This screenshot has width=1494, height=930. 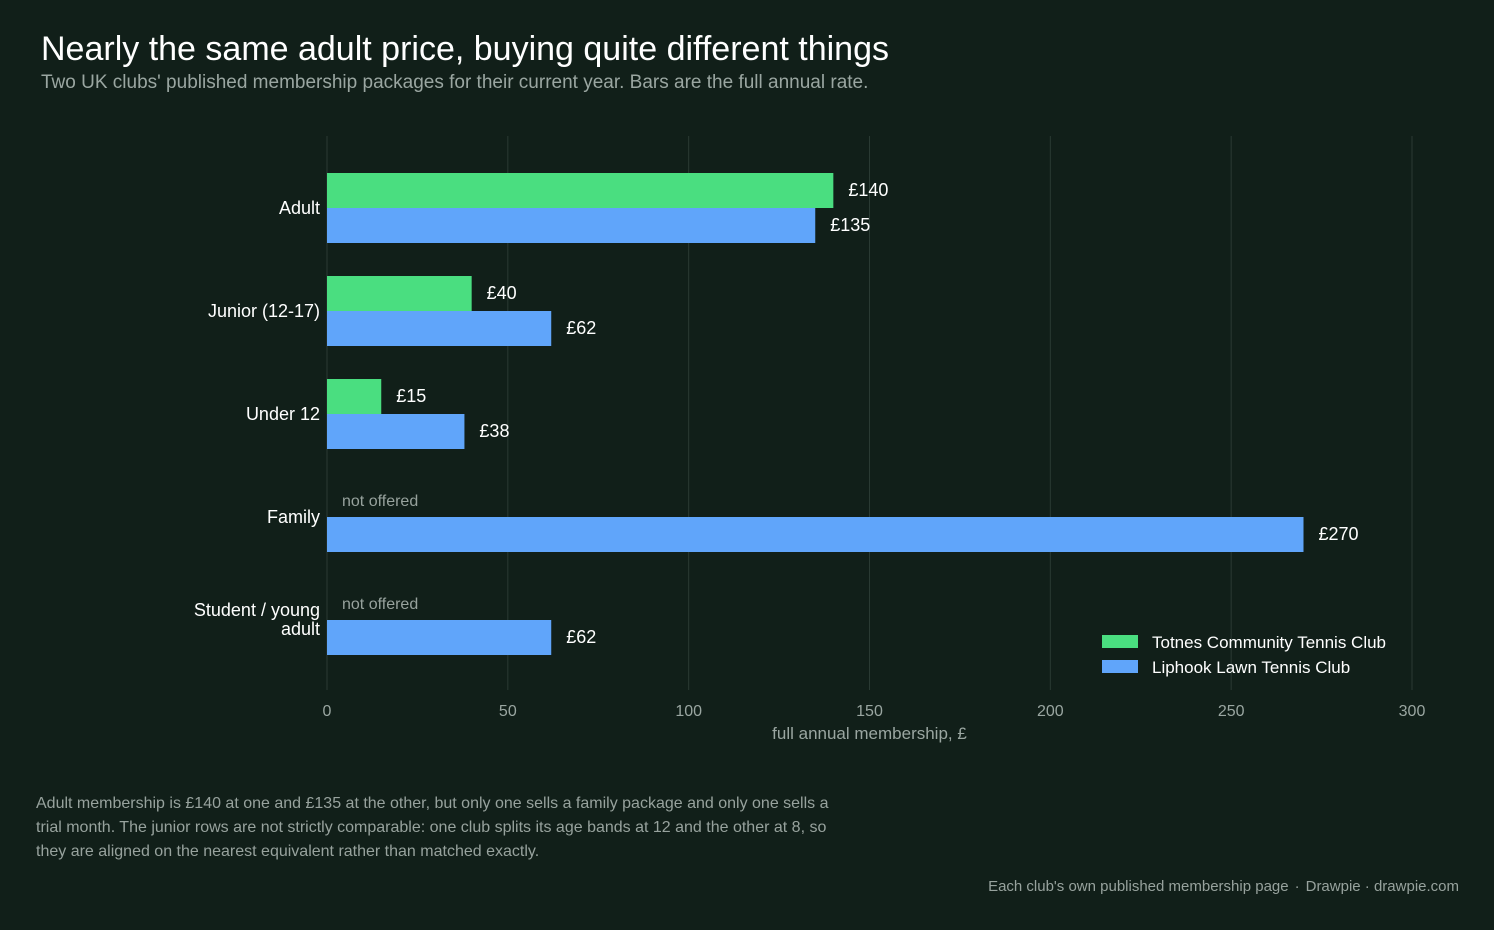 I want to click on legend-label: Totnes Community Tennis Club, so click(x=1269, y=642).